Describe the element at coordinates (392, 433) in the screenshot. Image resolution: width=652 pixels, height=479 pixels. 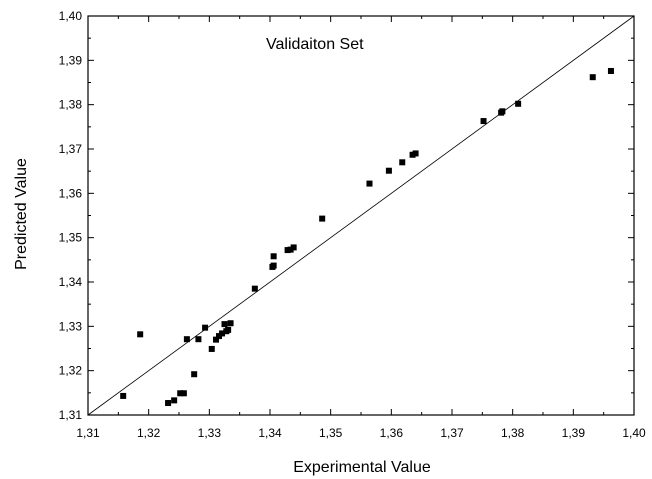
I see `x-tick-label: 1,36` at that location.